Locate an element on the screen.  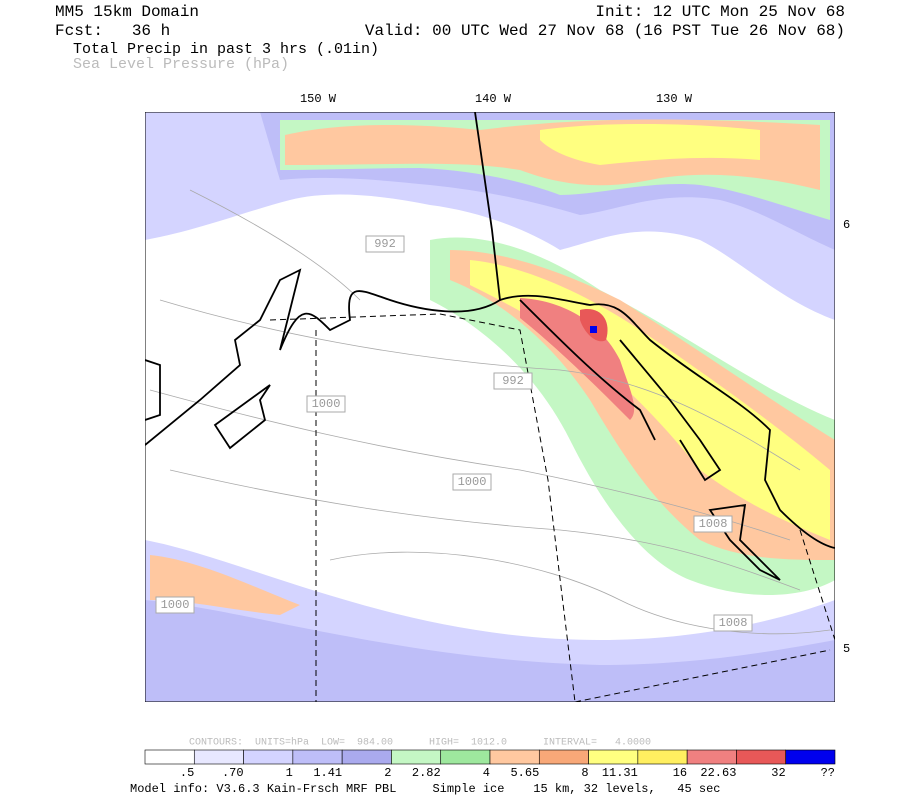
colorbar-label: 11.31 is located at coordinates (620, 773).